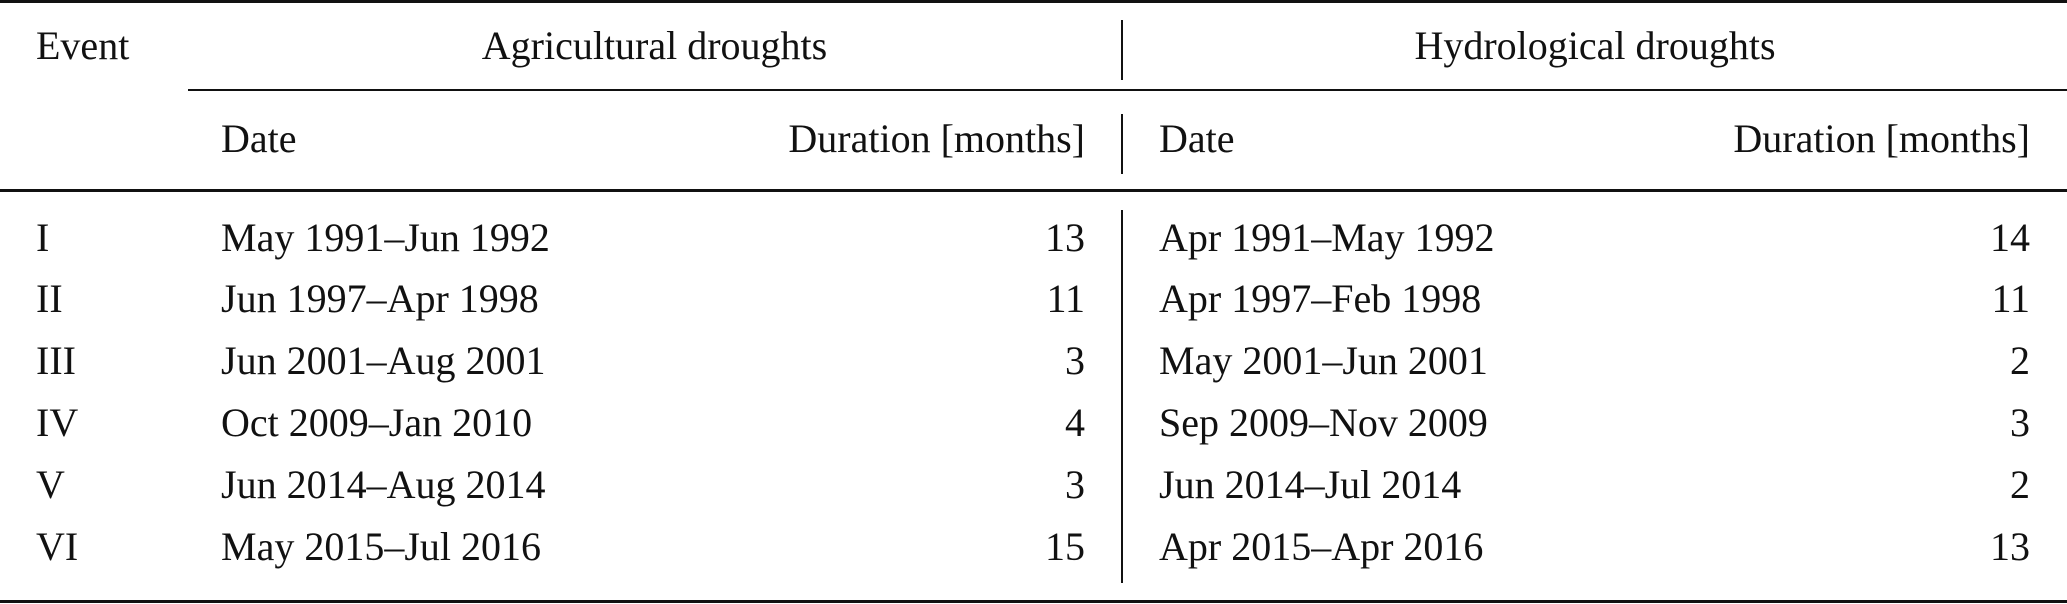 This screenshot has height=604, width=2067. I want to click on hydro-duration-cell: 14, so click(2010, 237).